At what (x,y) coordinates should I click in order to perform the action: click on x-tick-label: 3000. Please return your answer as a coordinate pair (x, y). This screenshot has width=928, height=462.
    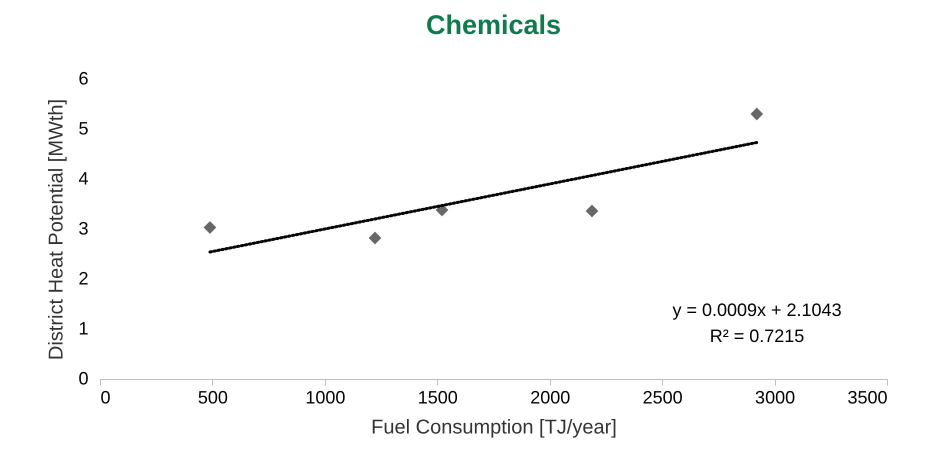
    Looking at the image, I should click on (775, 398).